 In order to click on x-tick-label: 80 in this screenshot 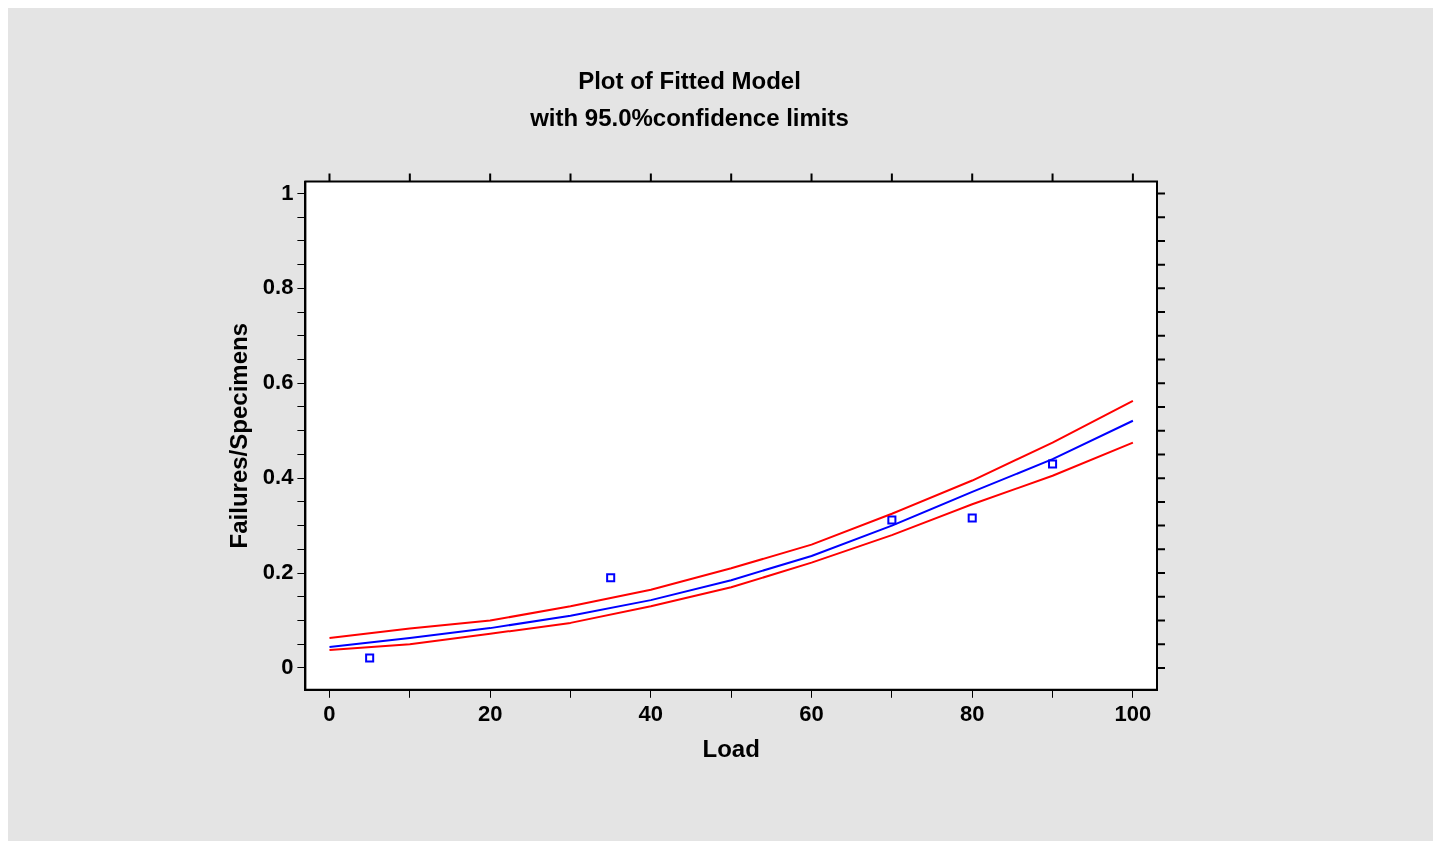, I will do `click(972, 714)`.